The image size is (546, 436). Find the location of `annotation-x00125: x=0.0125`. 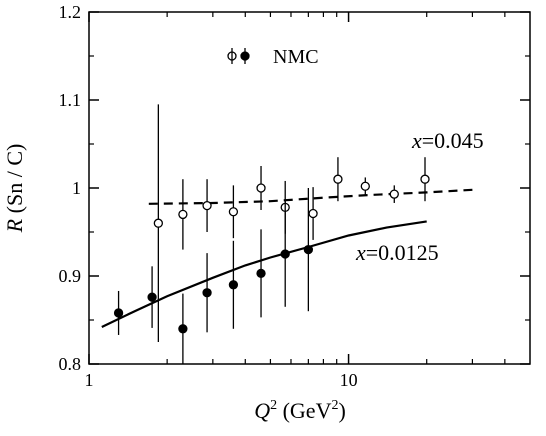

annotation-x00125: x=0.0125 is located at coordinates (397, 252).